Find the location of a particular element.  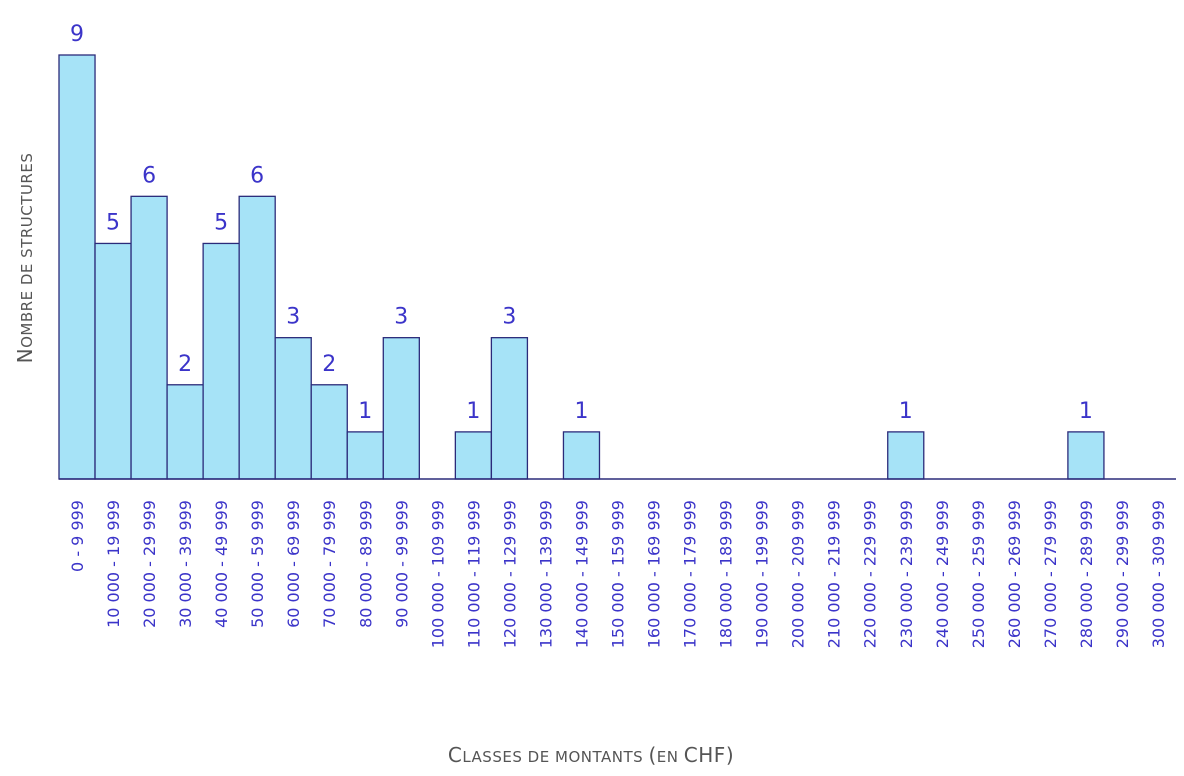

value-label-1: 5 is located at coordinates (113, 222).